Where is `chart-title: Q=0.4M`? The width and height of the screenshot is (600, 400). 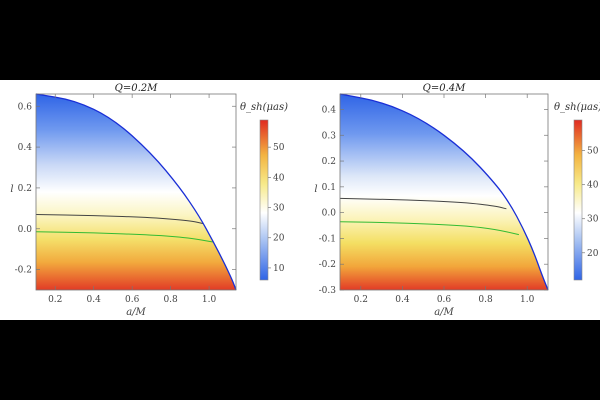 chart-title: Q=0.4M is located at coordinates (444, 88).